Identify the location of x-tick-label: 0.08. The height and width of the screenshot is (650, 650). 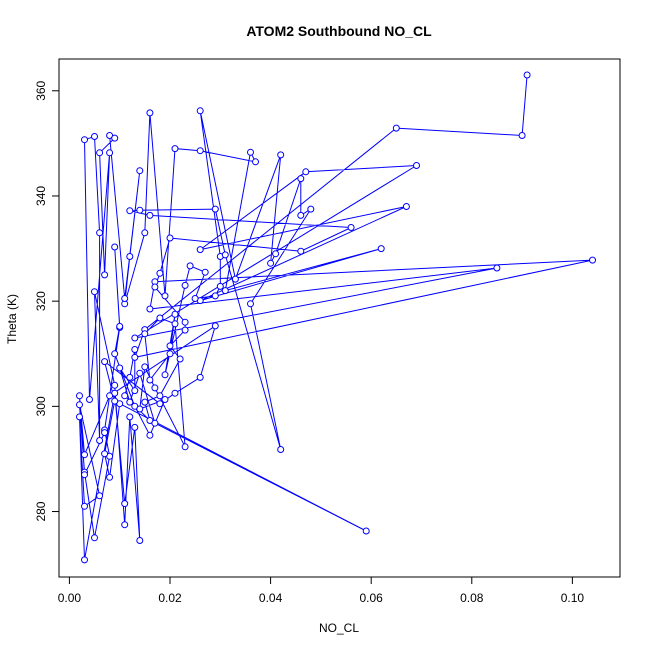
(472, 598).